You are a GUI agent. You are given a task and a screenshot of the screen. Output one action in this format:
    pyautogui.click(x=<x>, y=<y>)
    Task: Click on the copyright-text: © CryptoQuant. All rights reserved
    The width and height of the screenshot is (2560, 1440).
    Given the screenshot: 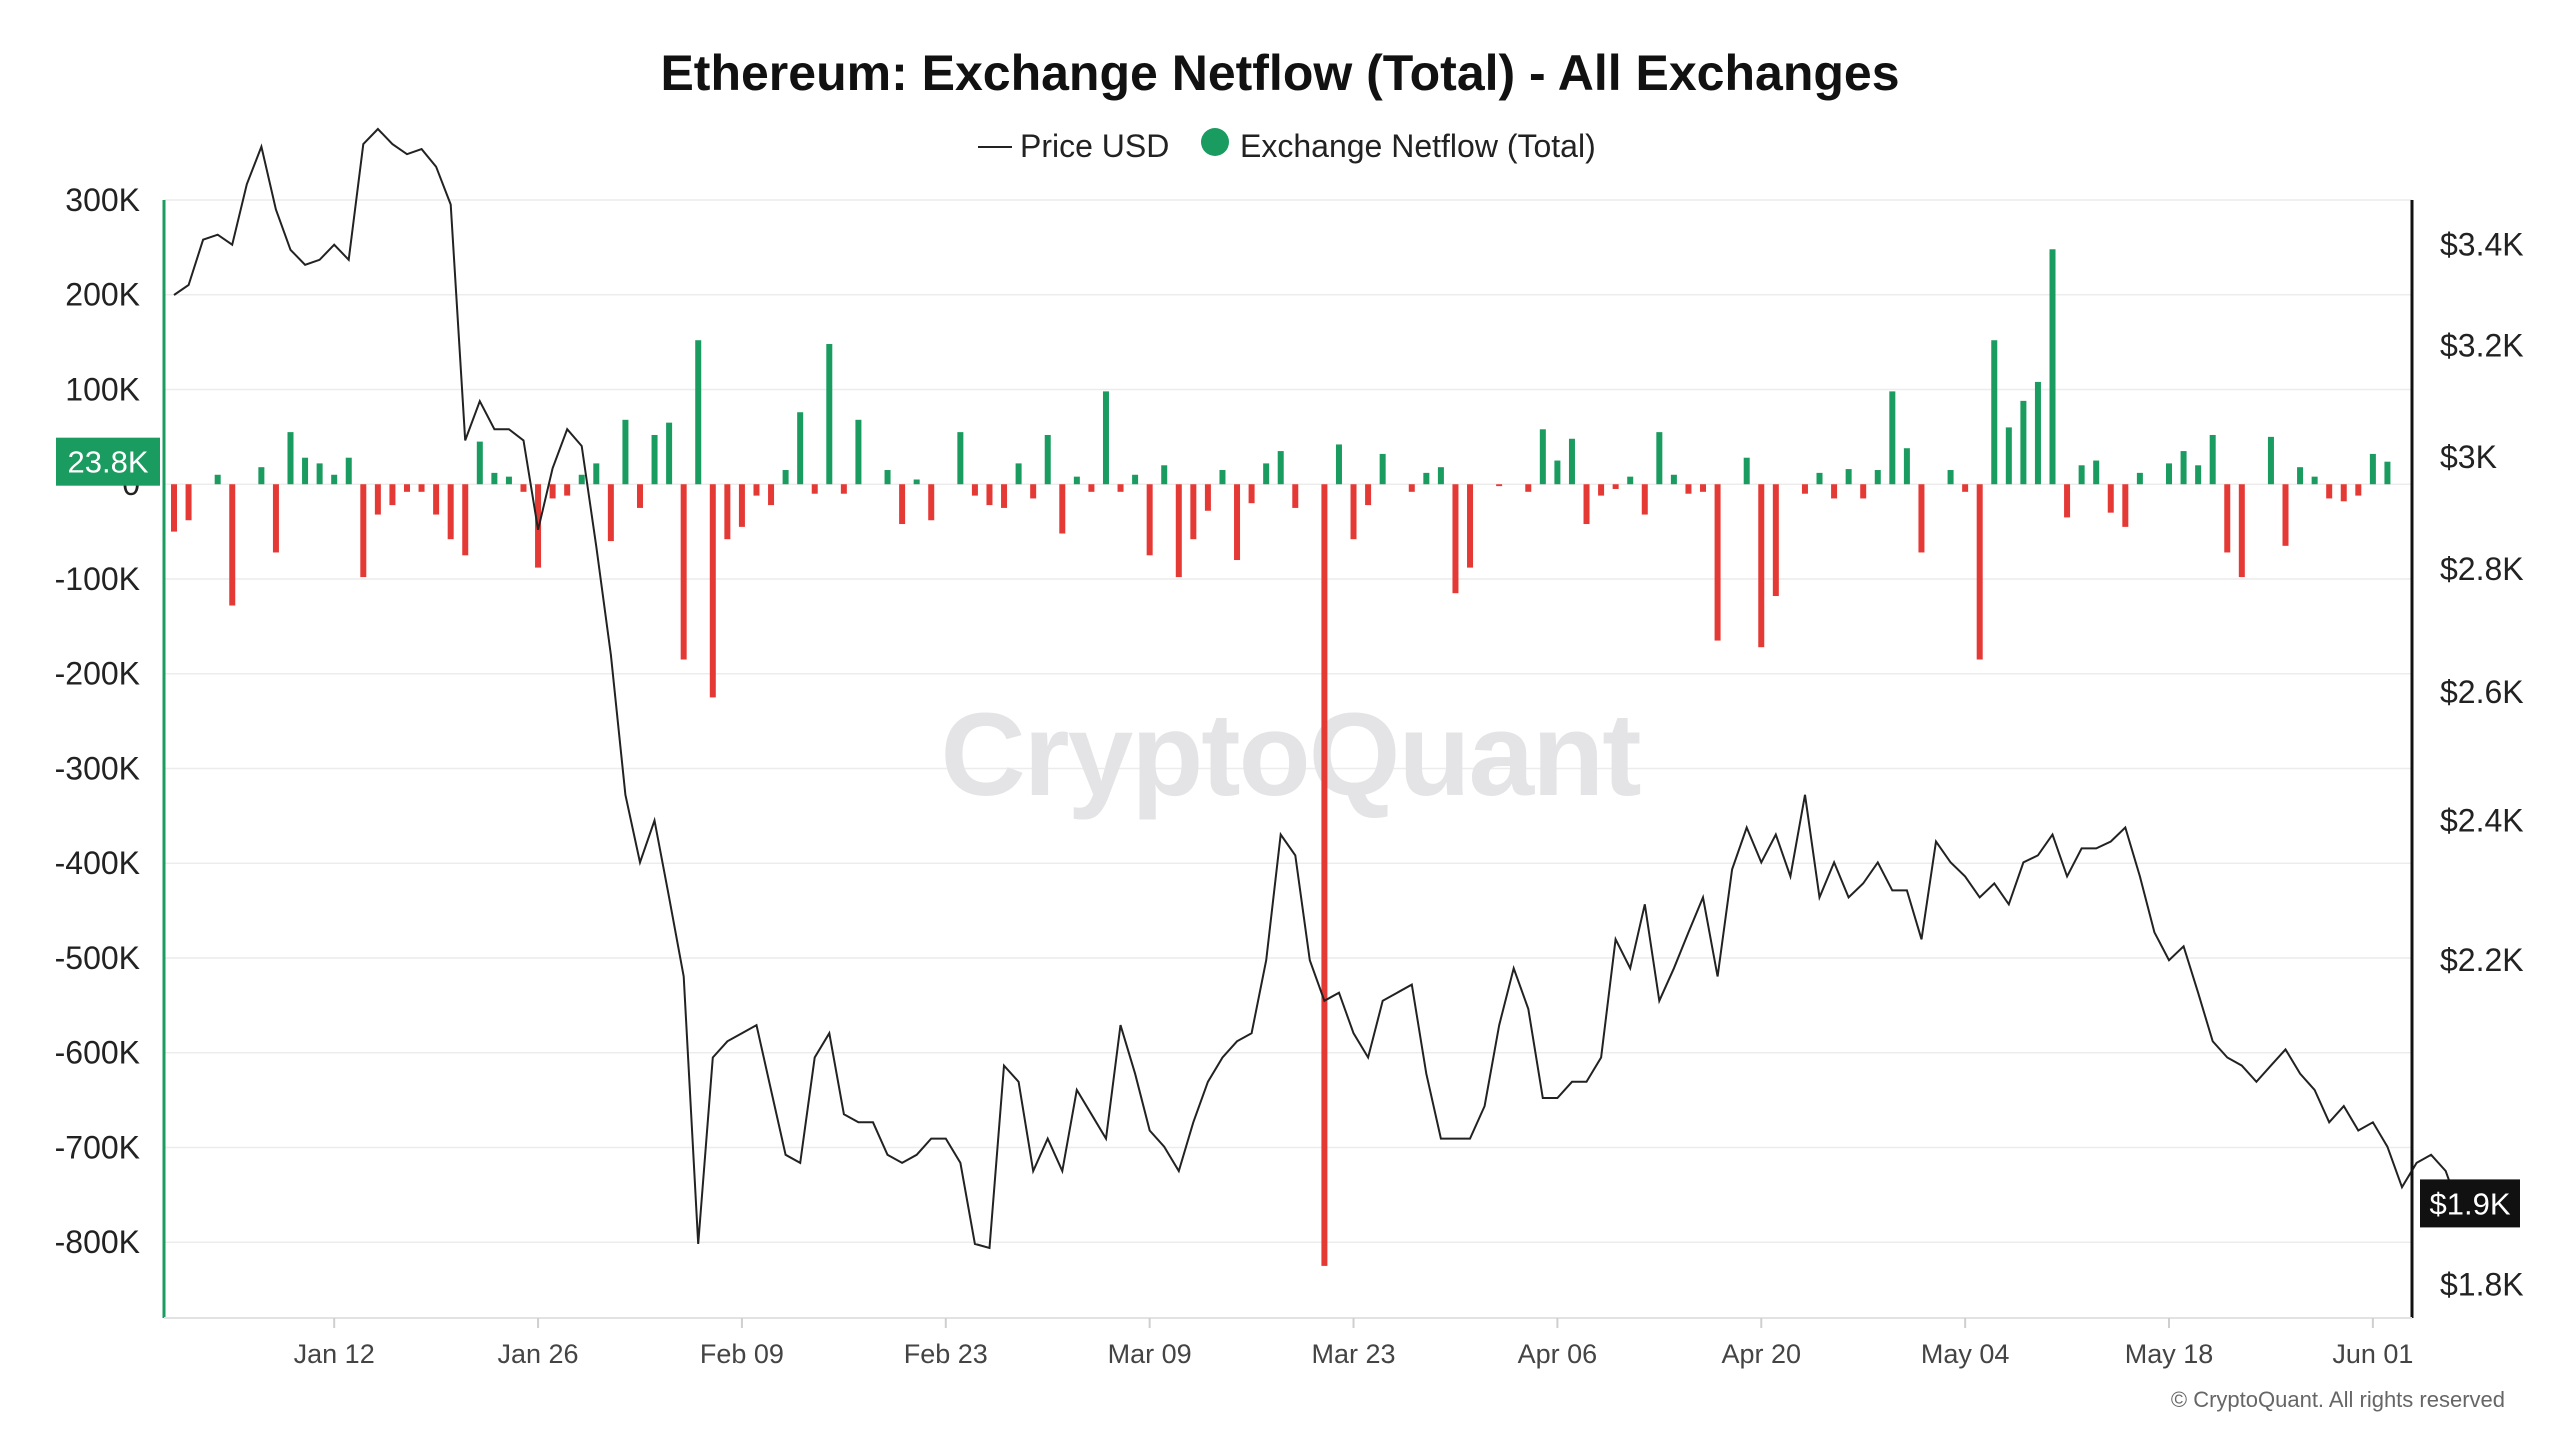 What is the action you would take?
    pyautogui.click(x=2338, y=1399)
    